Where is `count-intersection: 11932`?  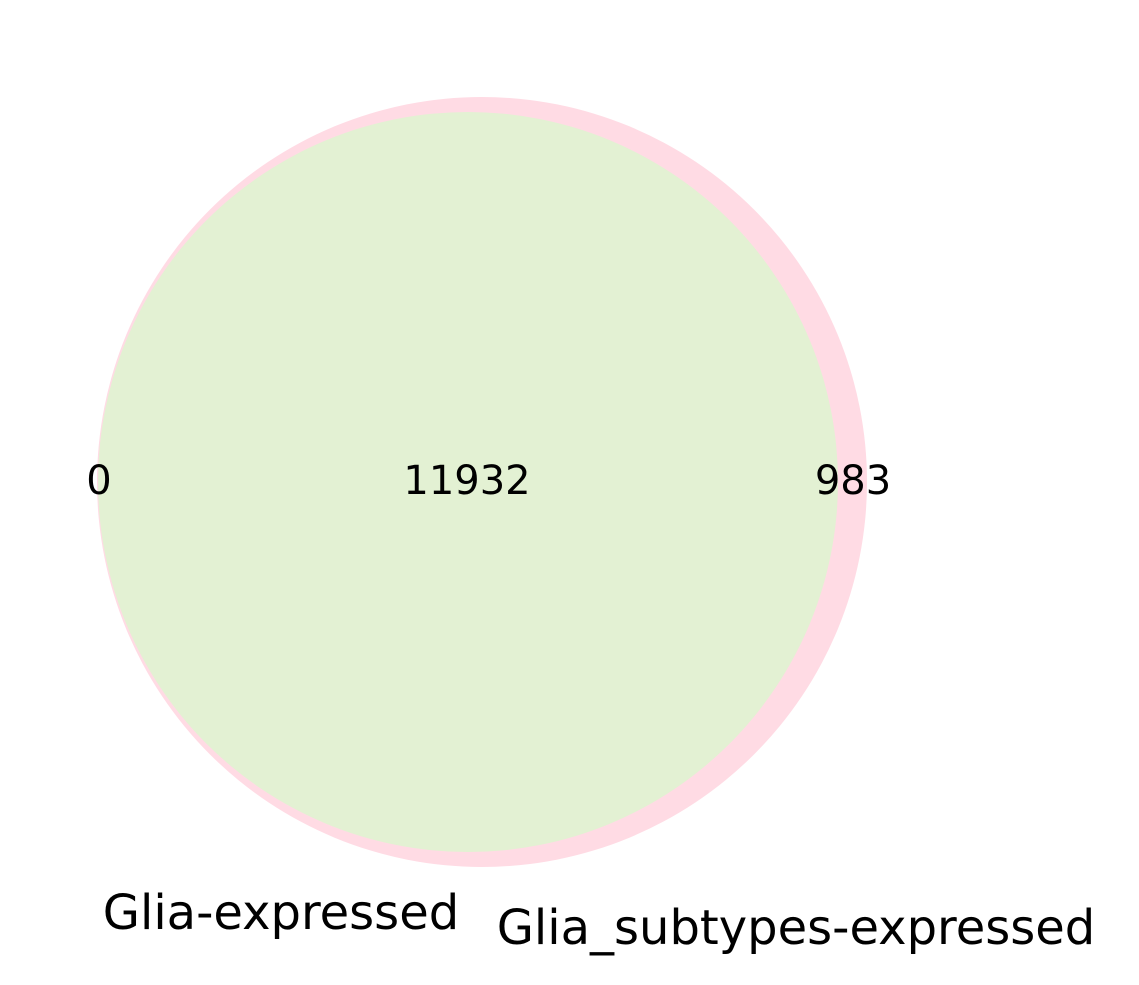
count-intersection: 11932 is located at coordinates (466, 481).